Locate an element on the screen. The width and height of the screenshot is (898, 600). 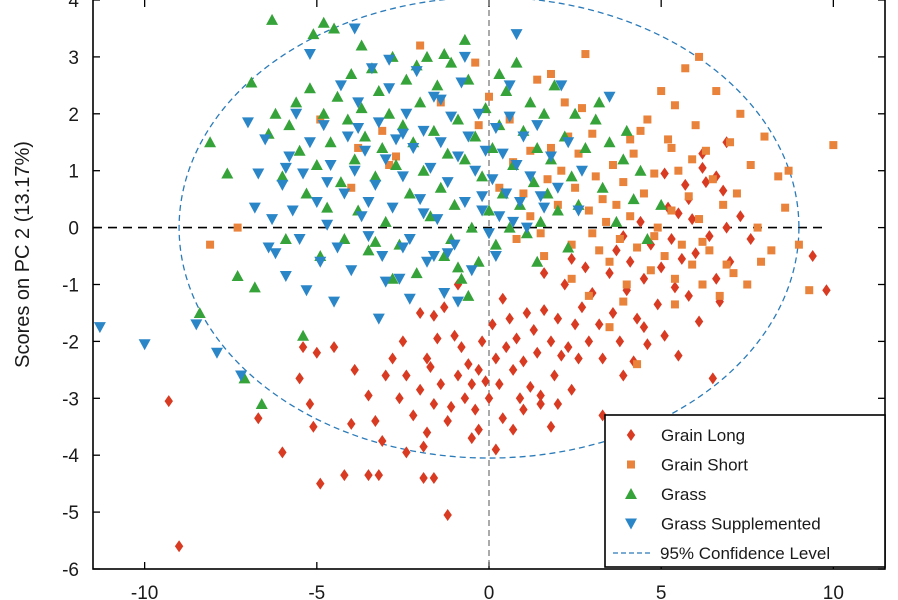
legend-label: Grain Long is located at coordinates (703, 435).